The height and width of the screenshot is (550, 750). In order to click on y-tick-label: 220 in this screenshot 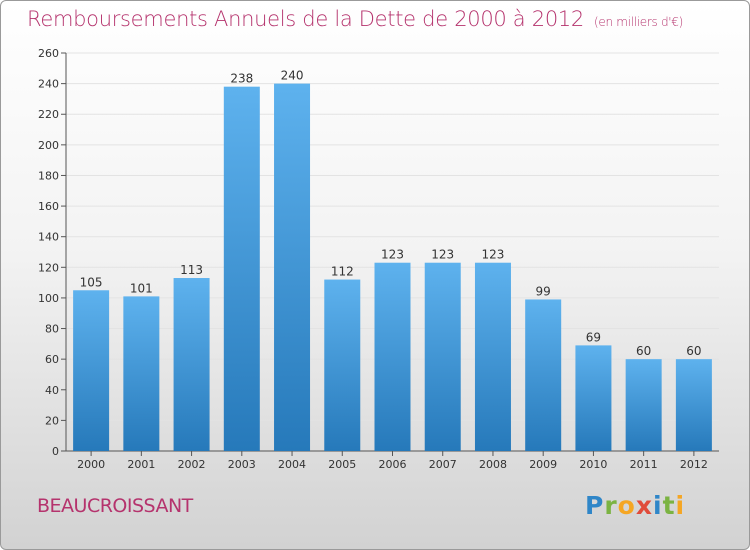, I will do `click(48, 114)`.